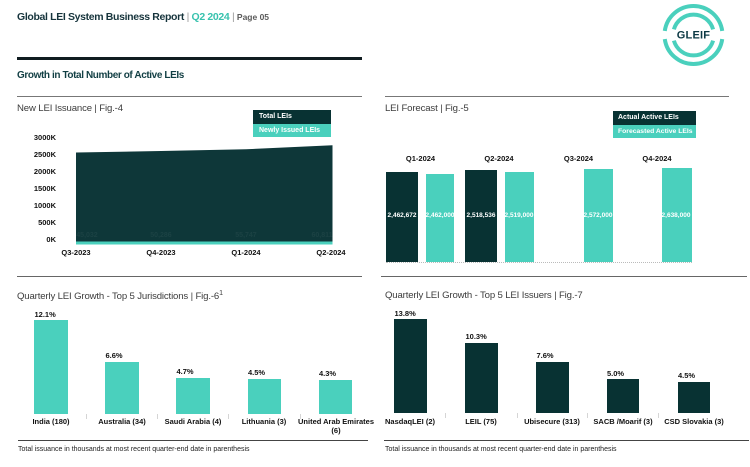  I want to click on svg-text: 60,811, so click(321, 235).